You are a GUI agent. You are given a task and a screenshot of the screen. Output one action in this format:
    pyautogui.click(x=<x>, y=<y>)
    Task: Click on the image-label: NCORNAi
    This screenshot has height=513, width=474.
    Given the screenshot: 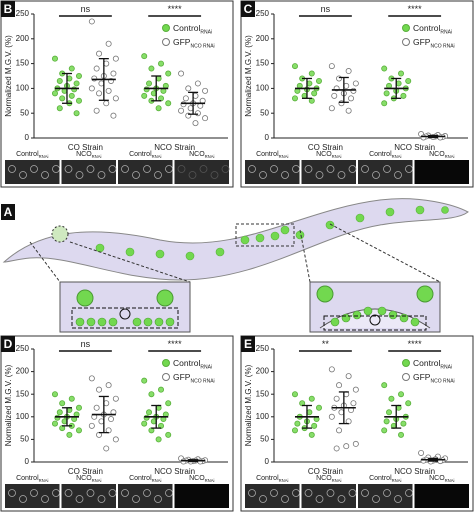 What is the action you would take?
    pyautogui.click(x=88, y=479)
    